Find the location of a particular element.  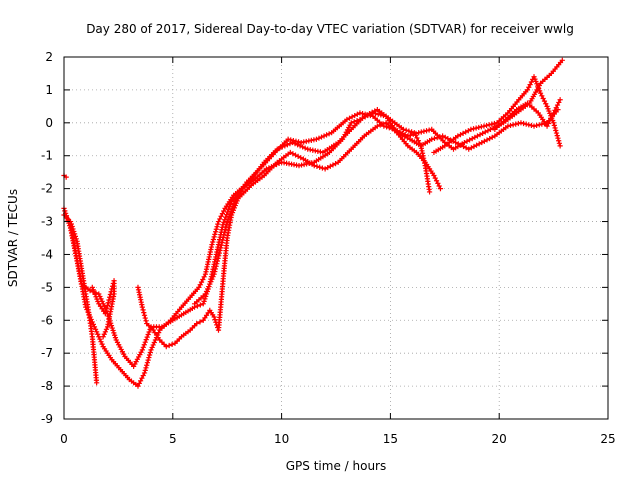

y-tick-labels: 2 1 0 -1 -2 -3 -4 -5 -6 -7 -8 -9 is located at coordinates (47, 238).